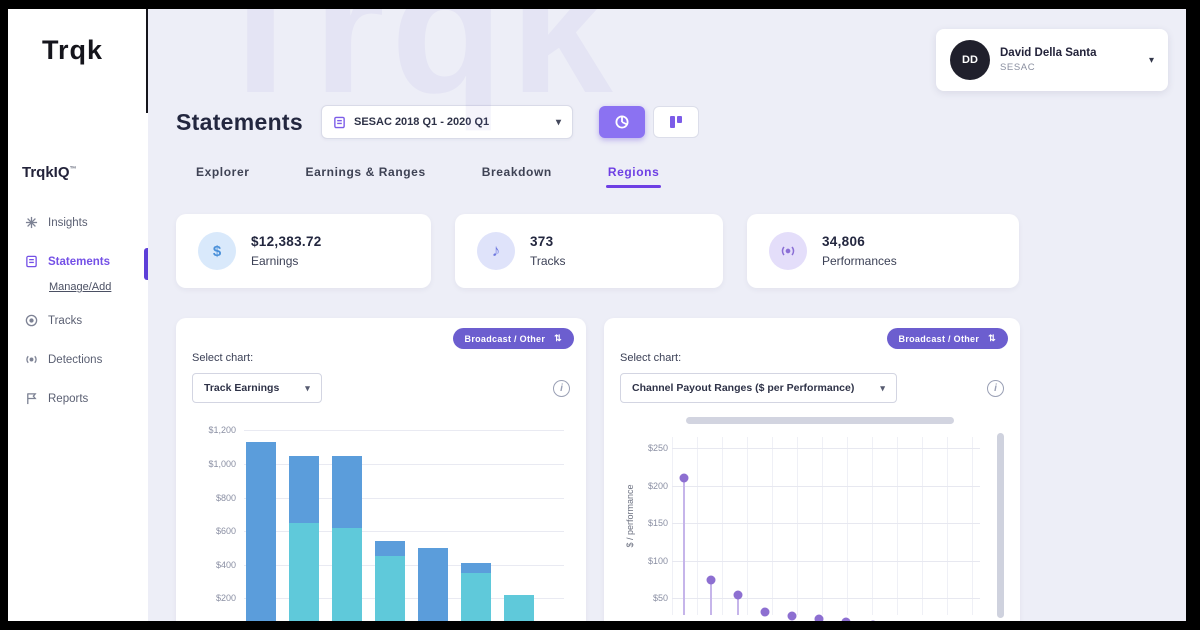 The width and height of the screenshot is (1200, 630). What do you see at coordinates (242, 388) in the screenshot?
I see `chart-type-value: Track Earnings` at bounding box center [242, 388].